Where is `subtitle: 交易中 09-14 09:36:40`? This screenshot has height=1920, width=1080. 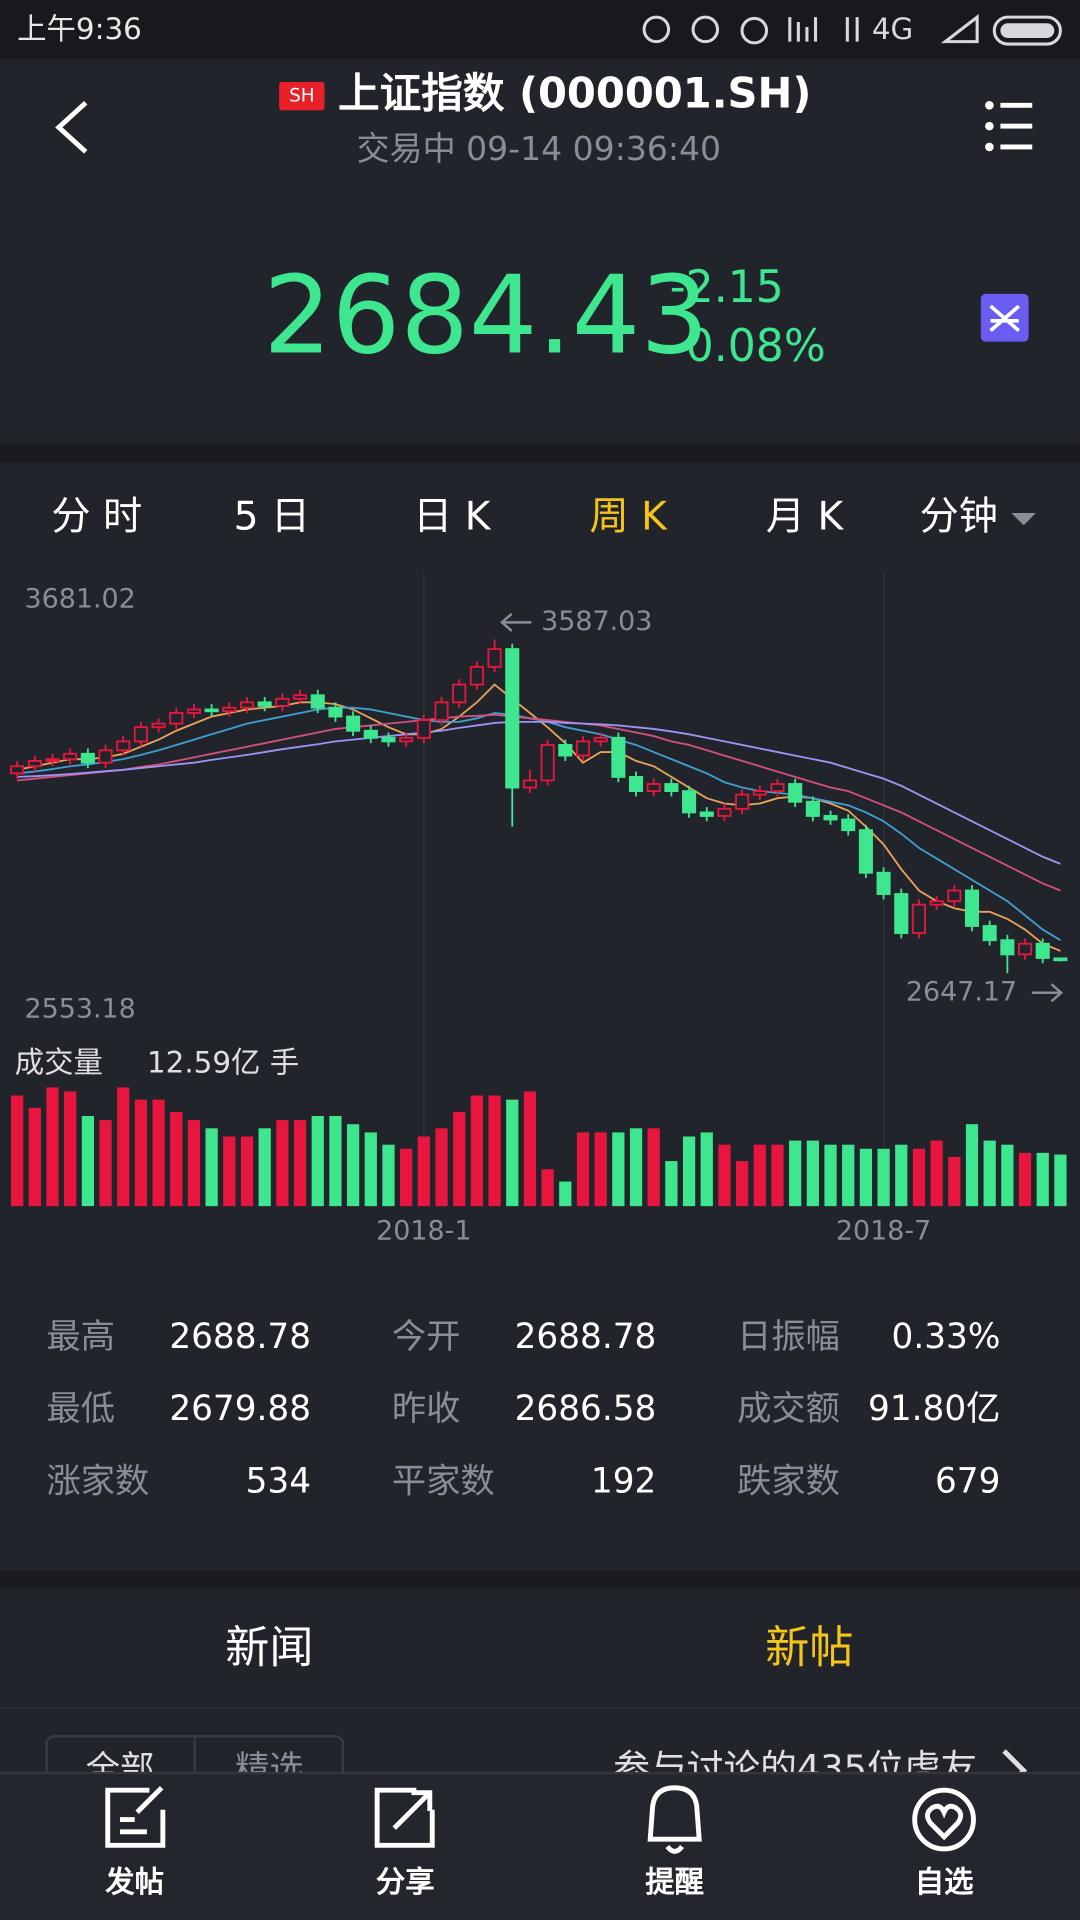 subtitle: 交易中 09-14 09:36:40 is located at coordinates (538, 148).